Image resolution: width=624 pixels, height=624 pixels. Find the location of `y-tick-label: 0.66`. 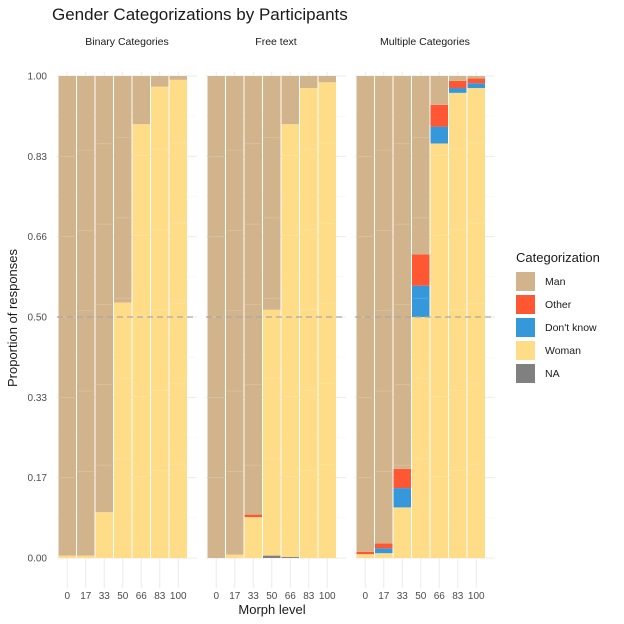

y-tick-label: 0.66 is located at coordinates (38, 237).